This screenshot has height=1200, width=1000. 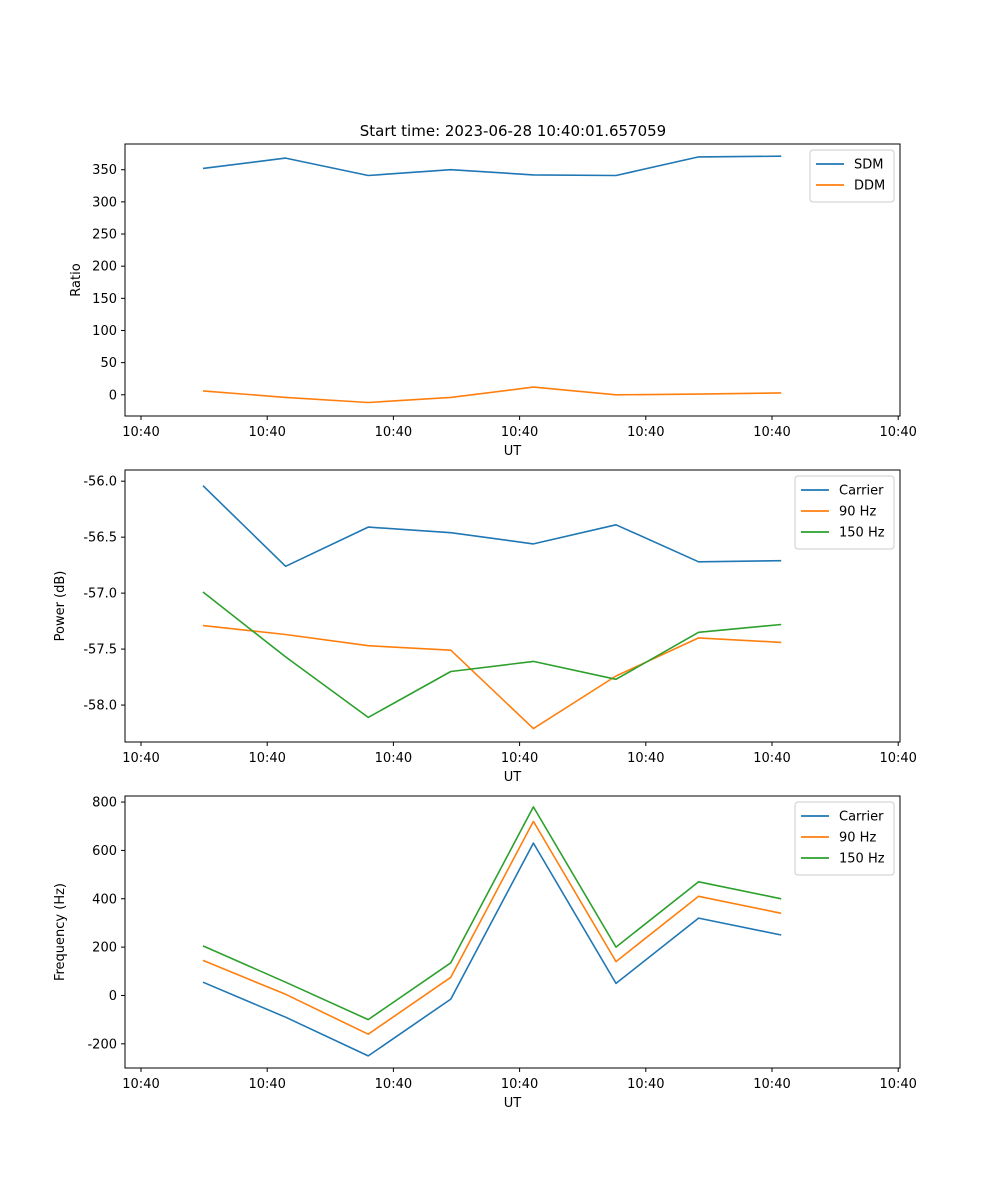 I want to click on y-tick-label: -56.5, so click(x=100, y=538).